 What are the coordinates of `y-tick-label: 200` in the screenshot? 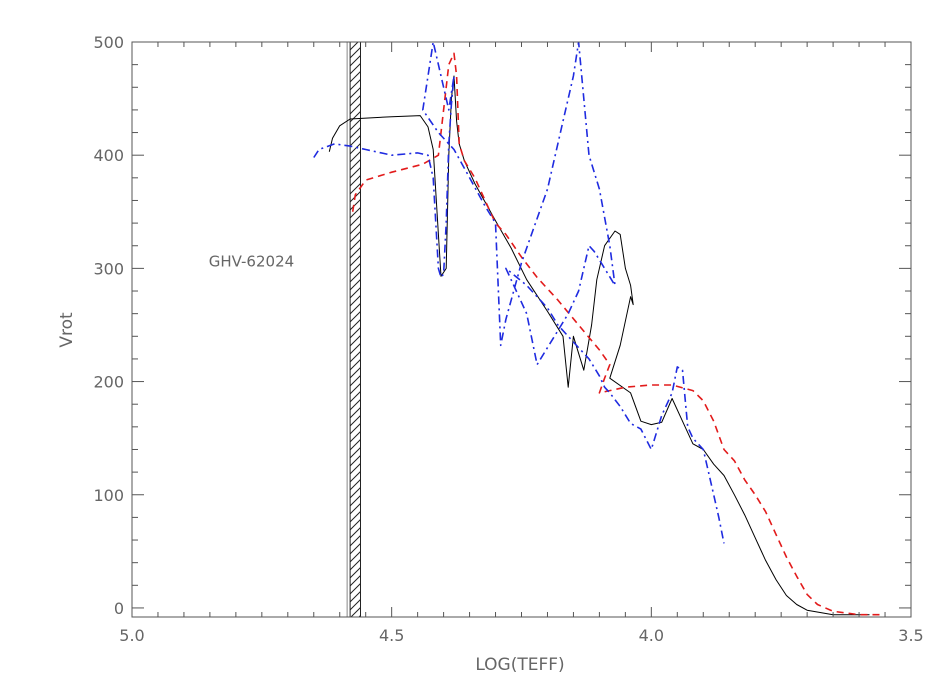 It's located at (108, 382).